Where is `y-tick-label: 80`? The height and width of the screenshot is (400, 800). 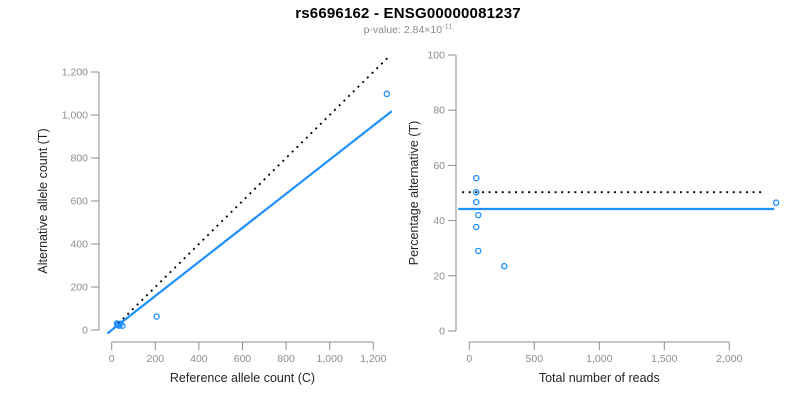 y-tick-label: 80 is located at coordinates (439, 111).